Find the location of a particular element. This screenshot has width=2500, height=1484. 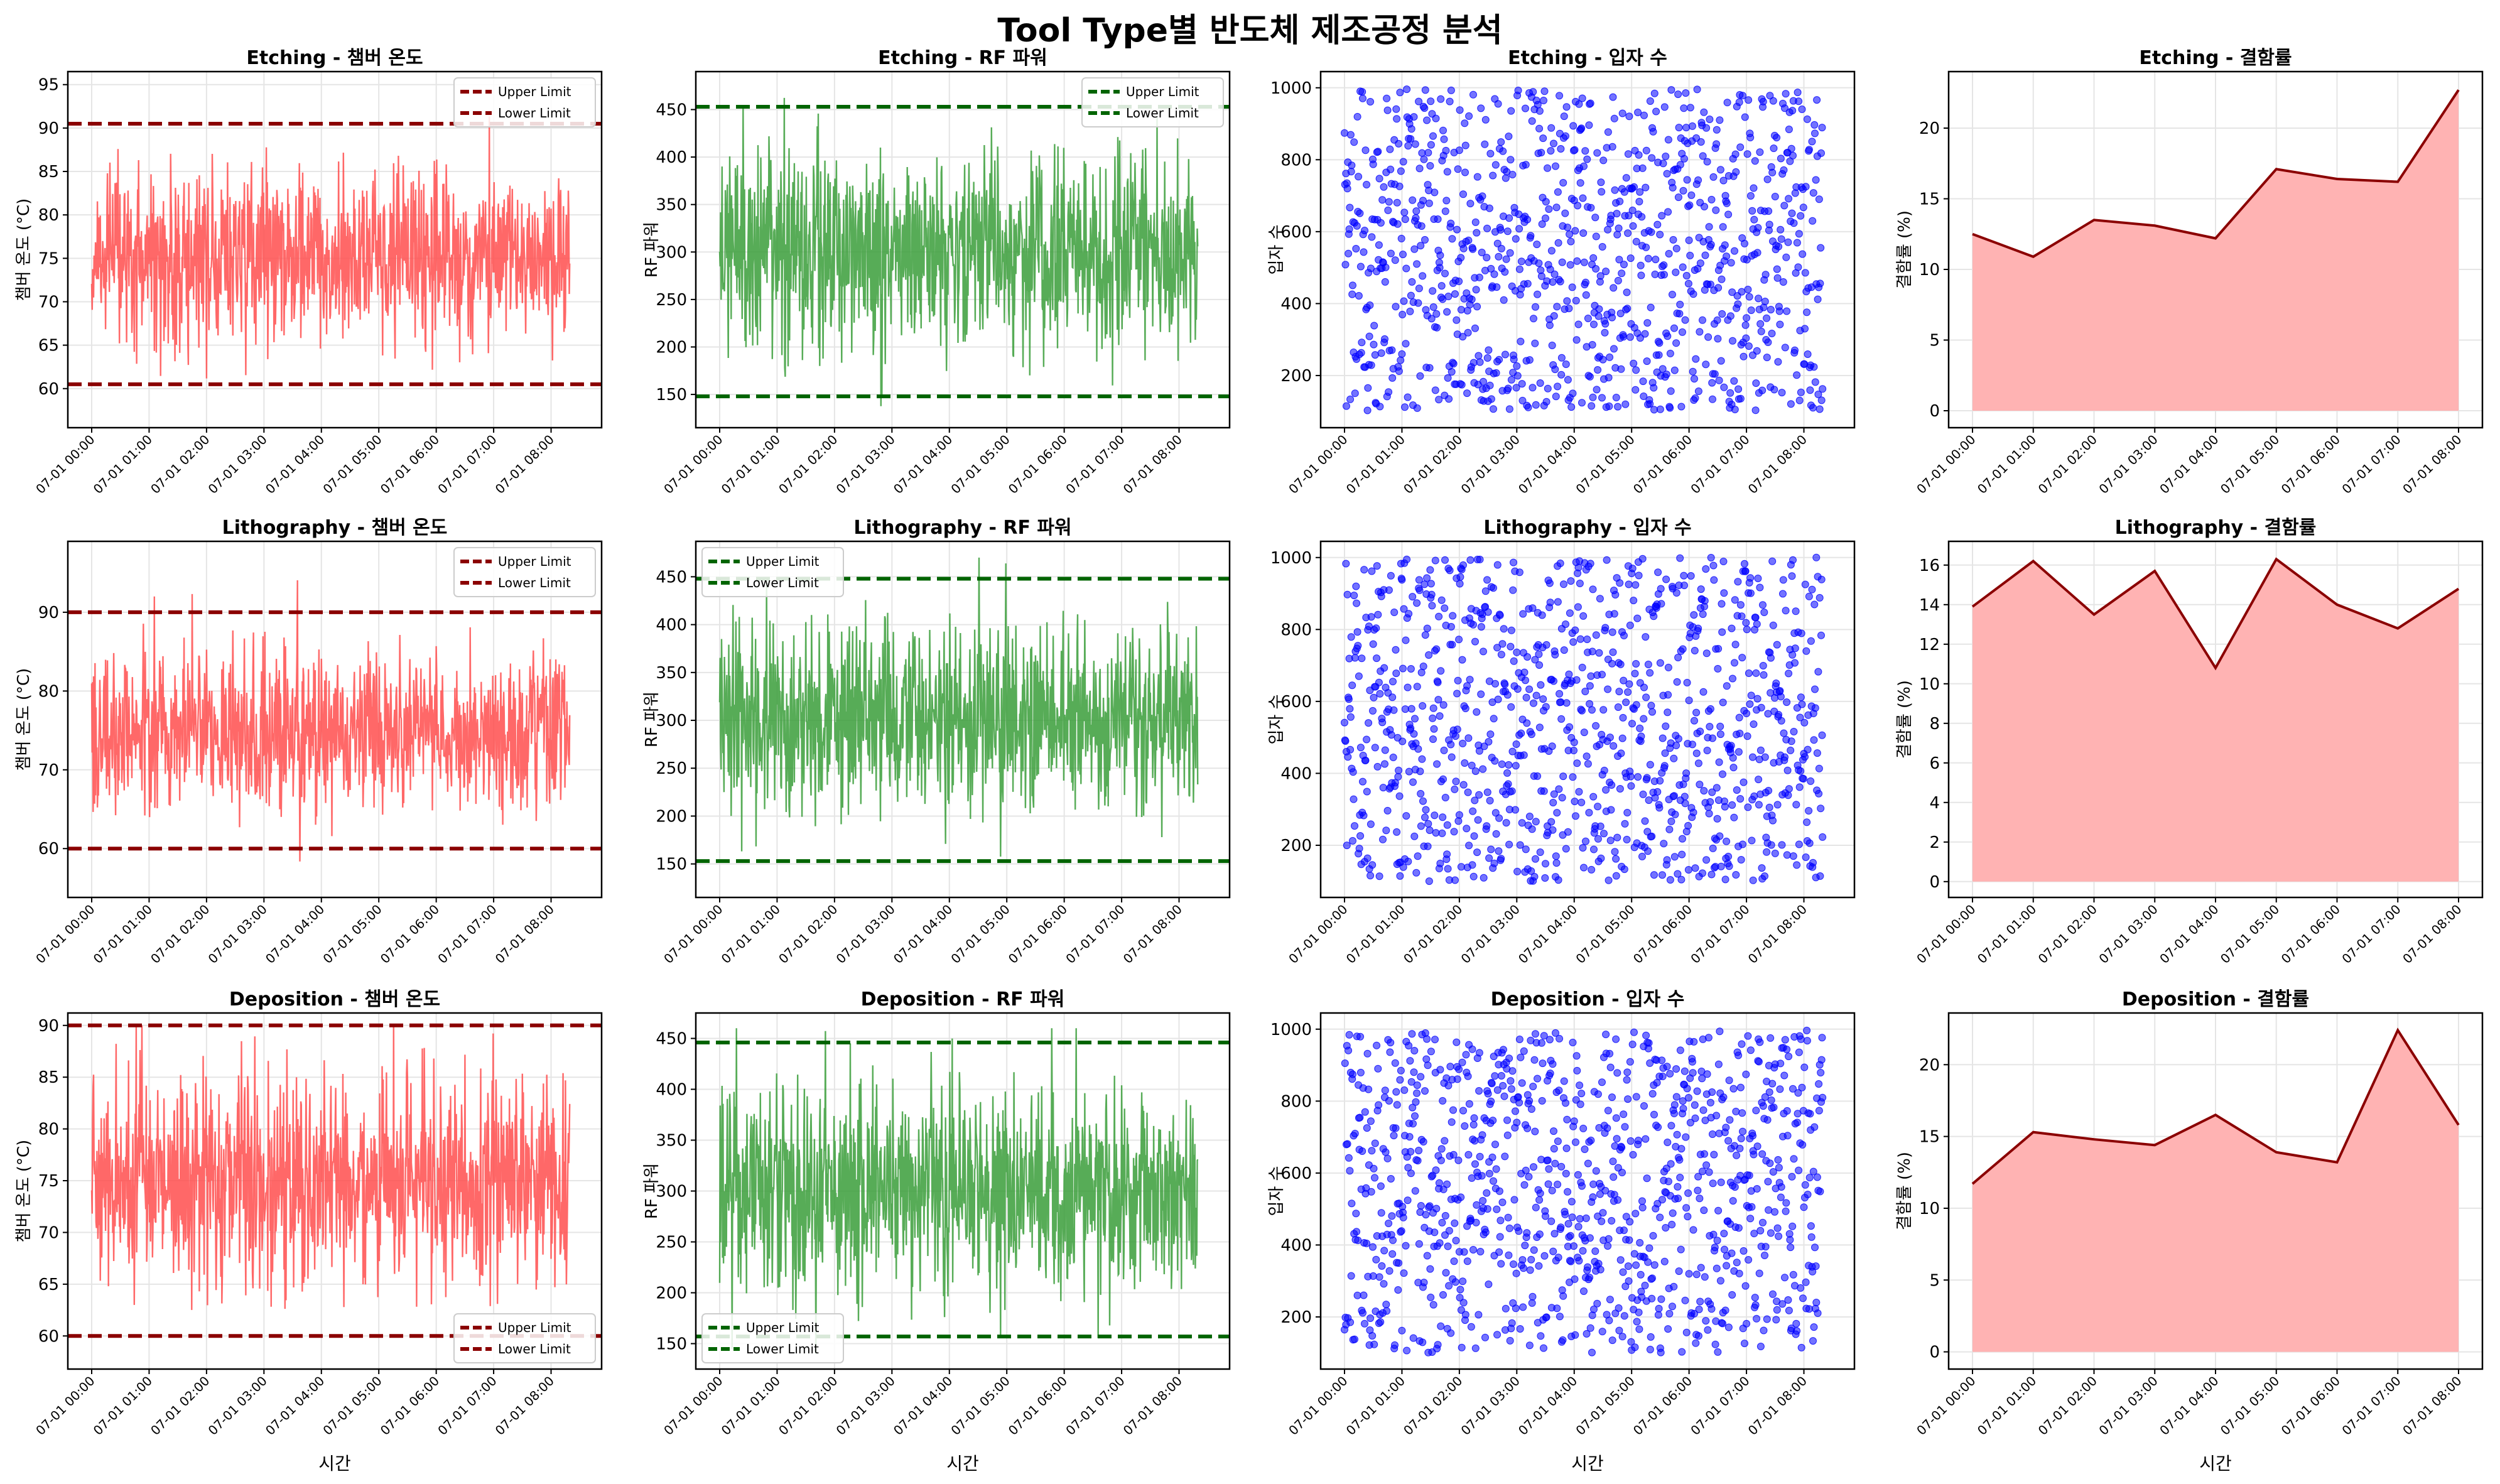

y-tick-label: 300 is located at coordinates (672, 253).